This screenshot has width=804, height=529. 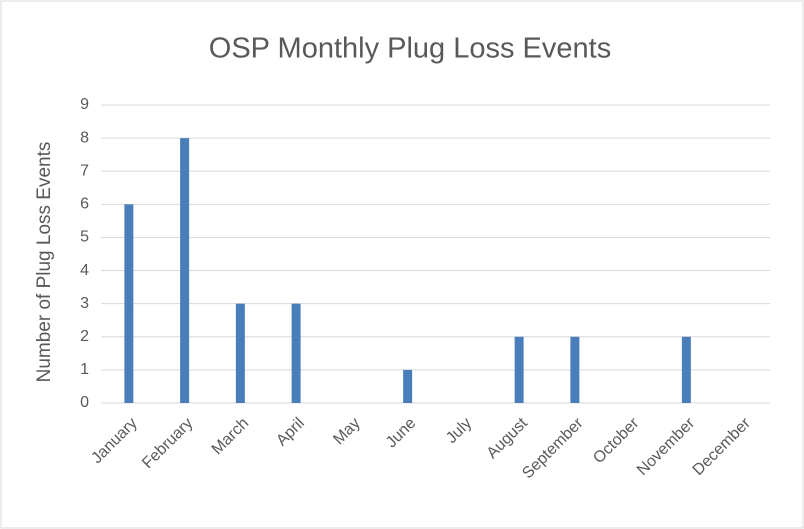 I want to click on y-tick-label: 5, so click(x=84, y=237).